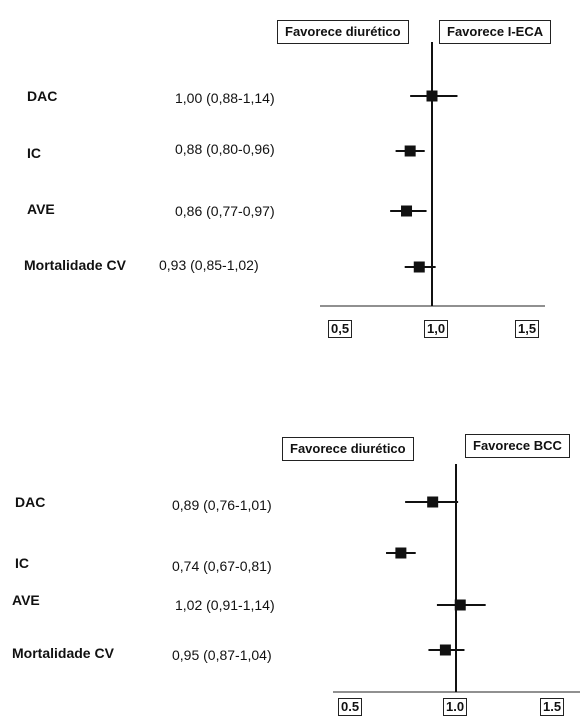 This screenshot has height=716, width=587. I want to click on row-value: 0,74 (0,67-0,81), so click(222, 566).